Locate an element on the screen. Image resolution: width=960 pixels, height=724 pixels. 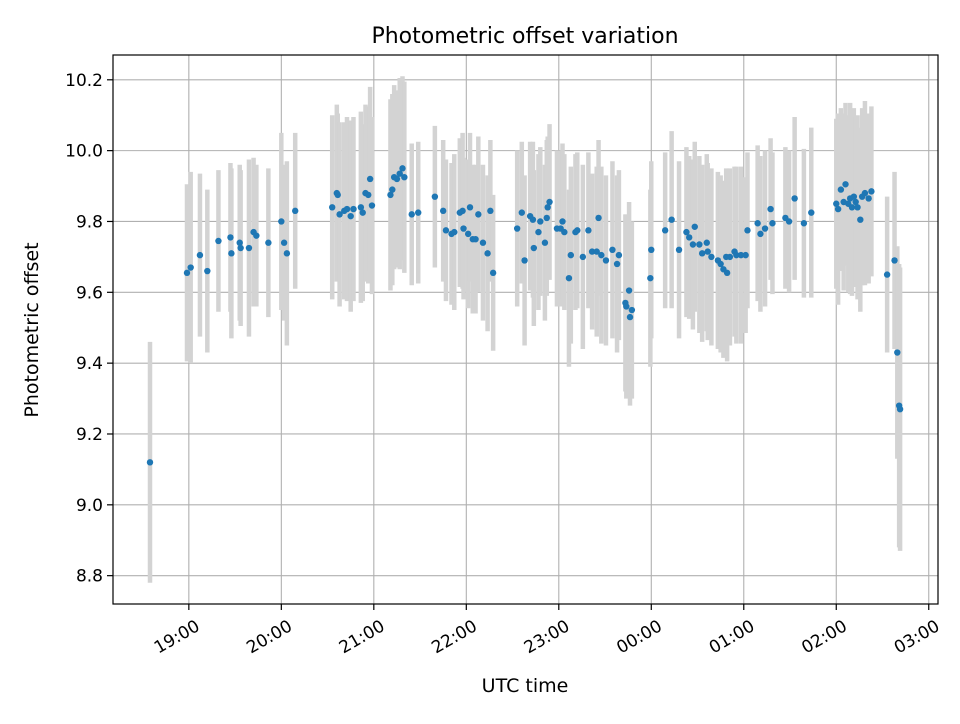
y-tick-label: 10.2 is located at coordinates (84, 81).